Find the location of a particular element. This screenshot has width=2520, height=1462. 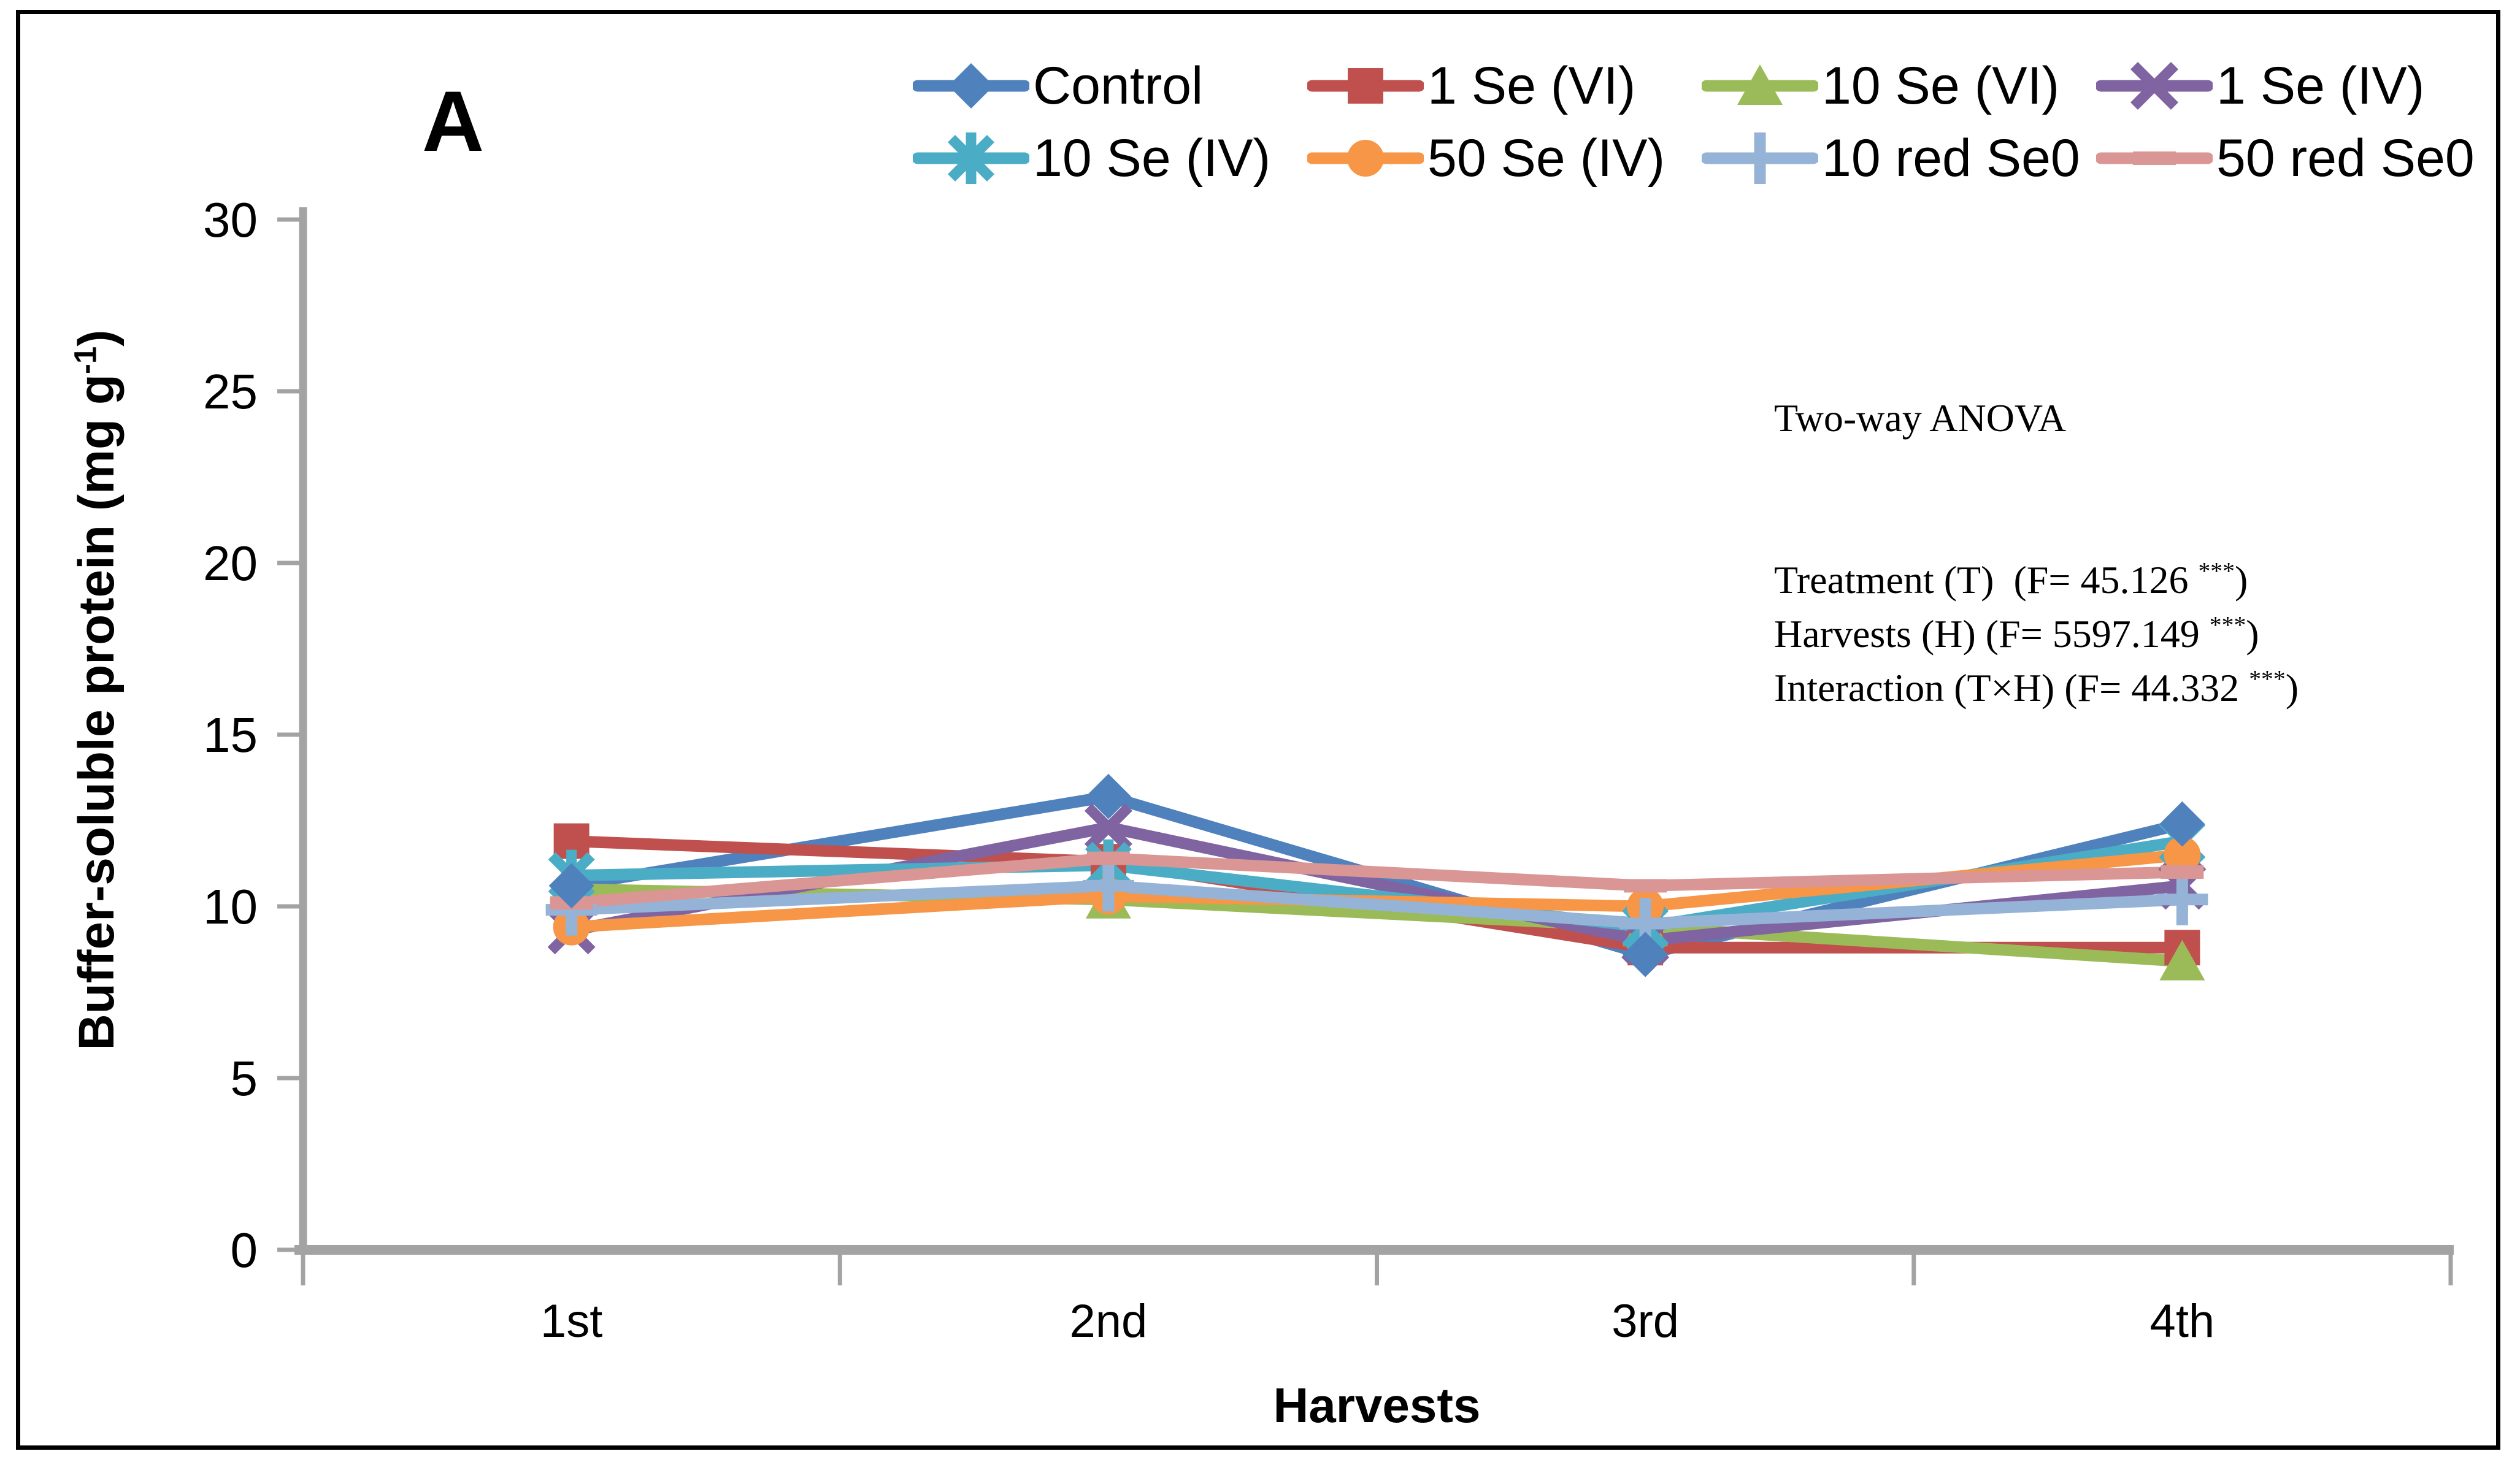

legend-marker-shape-10-red-se0 is located at coordinates (1760, 158).